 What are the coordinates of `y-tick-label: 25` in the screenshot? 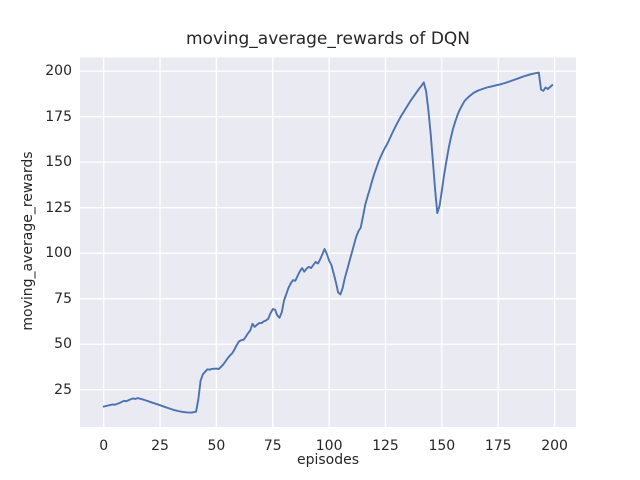 It's located at (63, 389).